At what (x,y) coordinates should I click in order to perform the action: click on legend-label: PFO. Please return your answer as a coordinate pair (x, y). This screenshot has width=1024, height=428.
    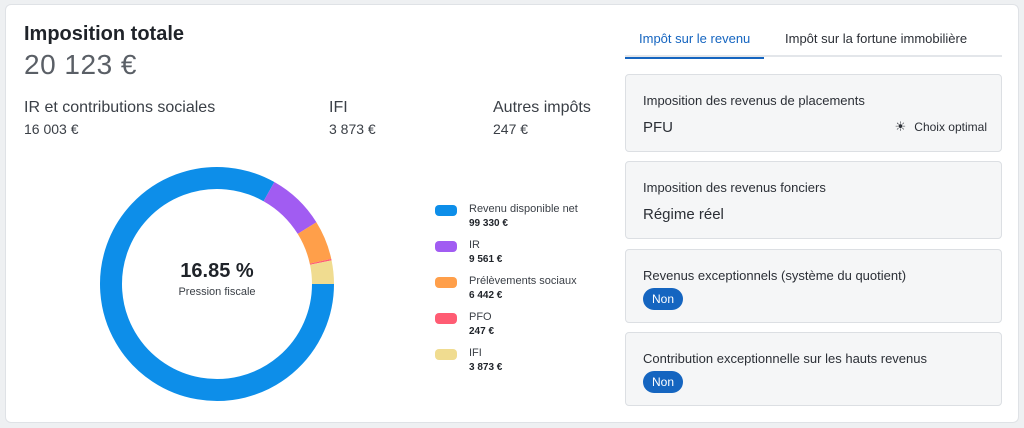
    Looking at the image, I should click on (480, 317).